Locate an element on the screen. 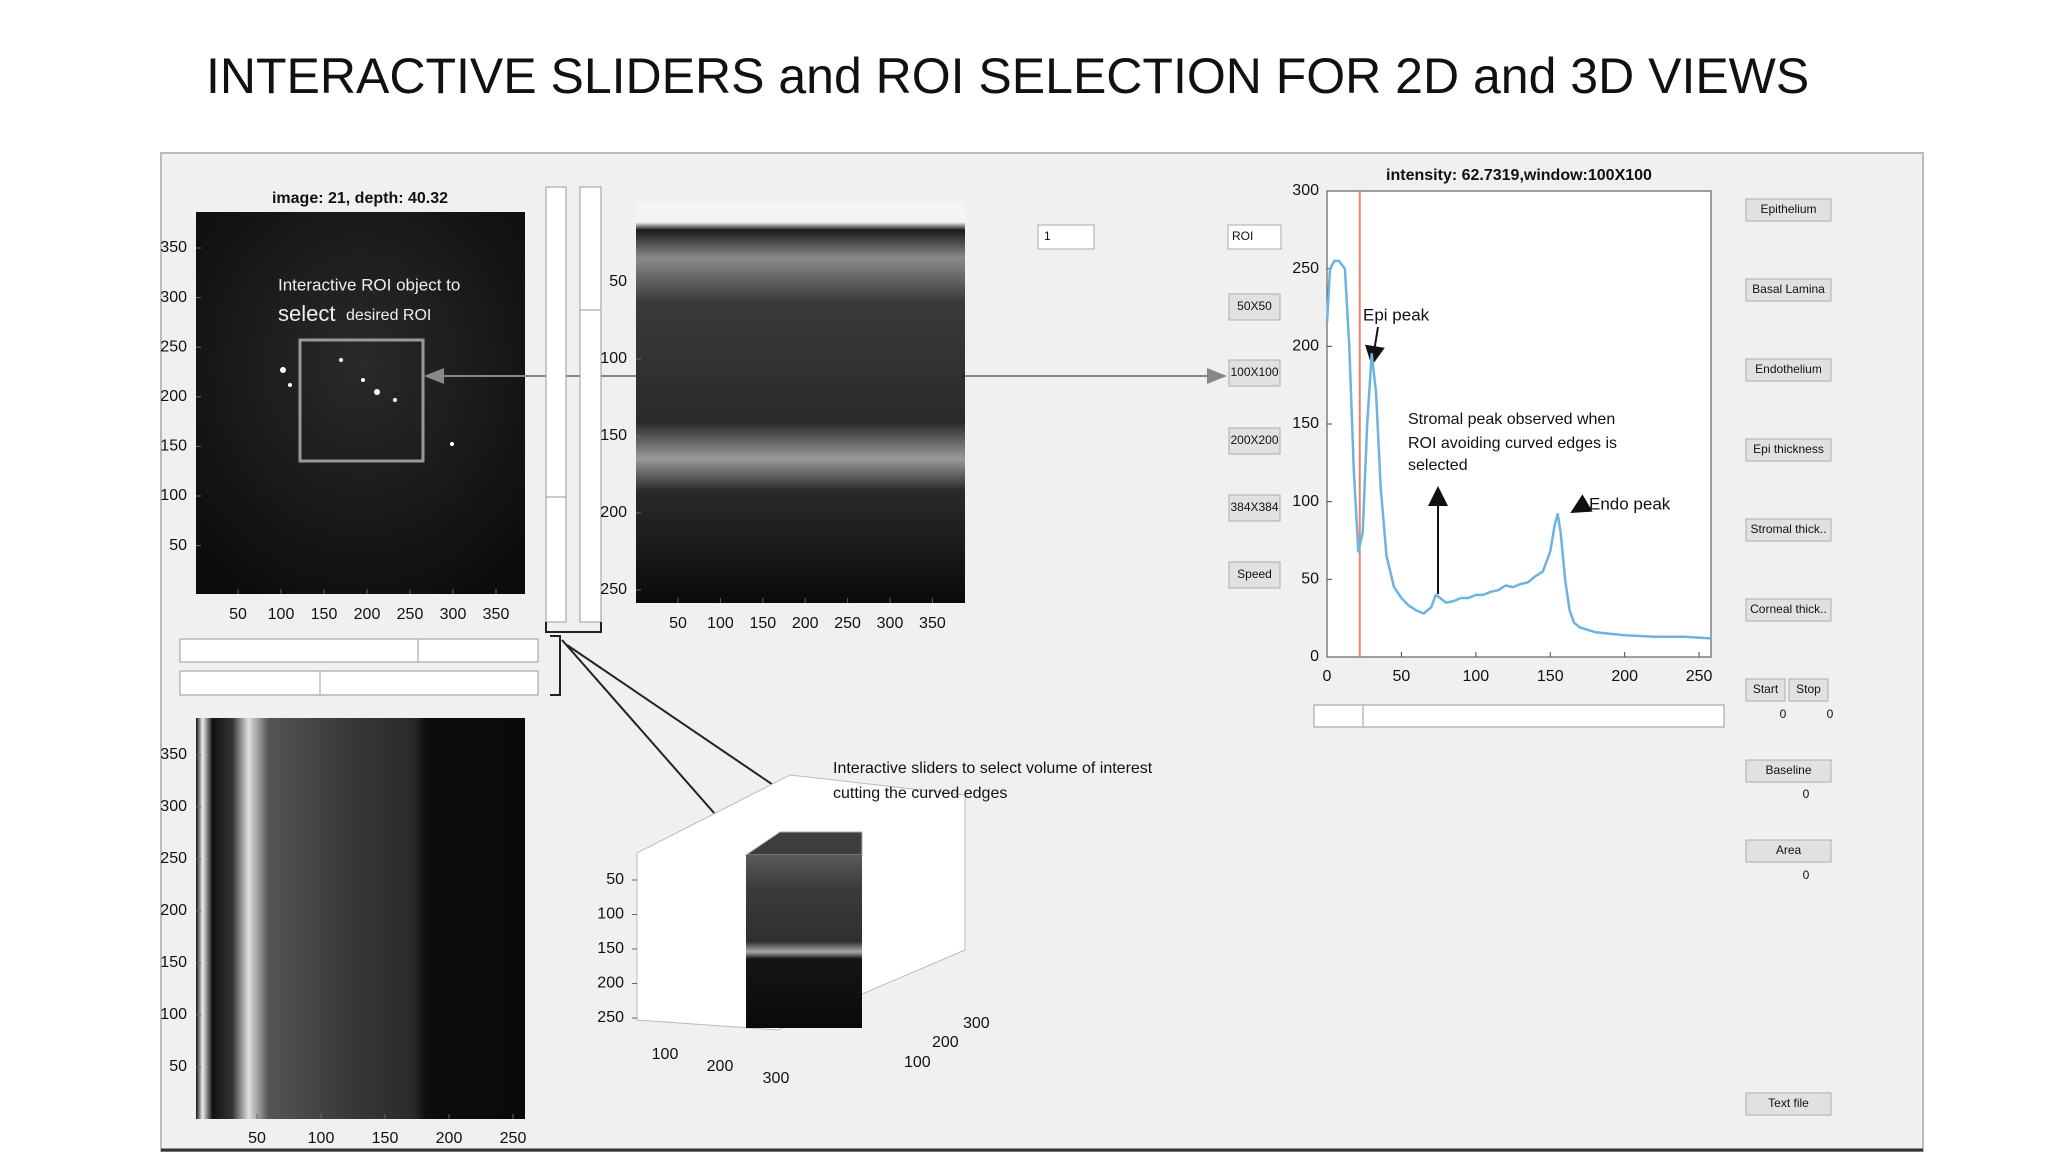  button-label: Speed is located at coordinates (1254, 574).